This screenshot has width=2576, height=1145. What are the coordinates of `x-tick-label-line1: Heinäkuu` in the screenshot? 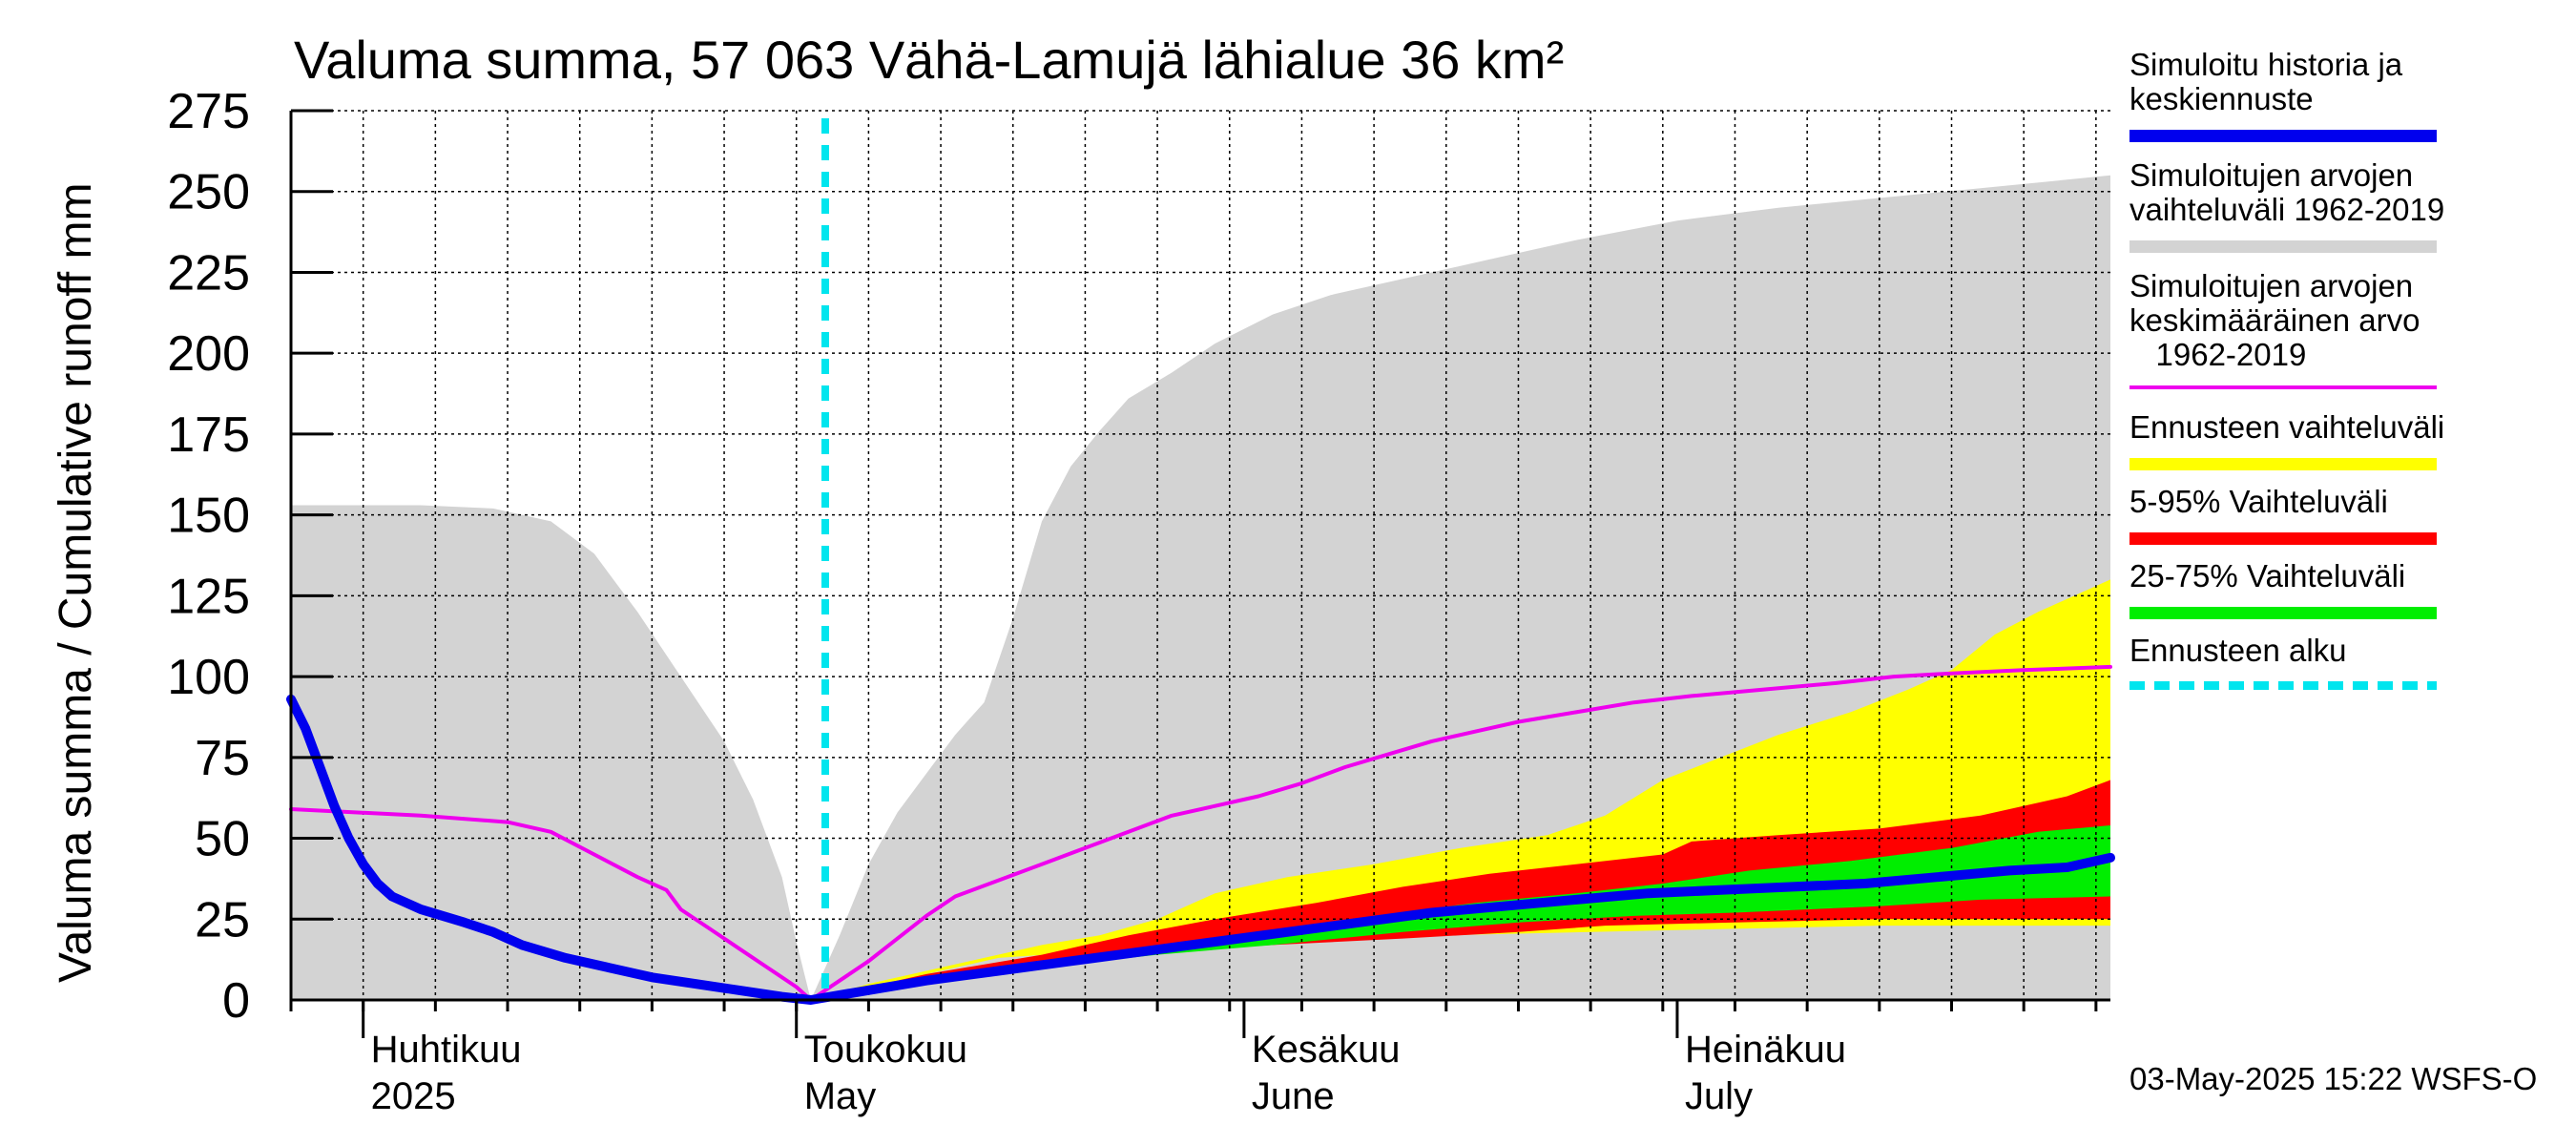 It's located at (1765, 1050).